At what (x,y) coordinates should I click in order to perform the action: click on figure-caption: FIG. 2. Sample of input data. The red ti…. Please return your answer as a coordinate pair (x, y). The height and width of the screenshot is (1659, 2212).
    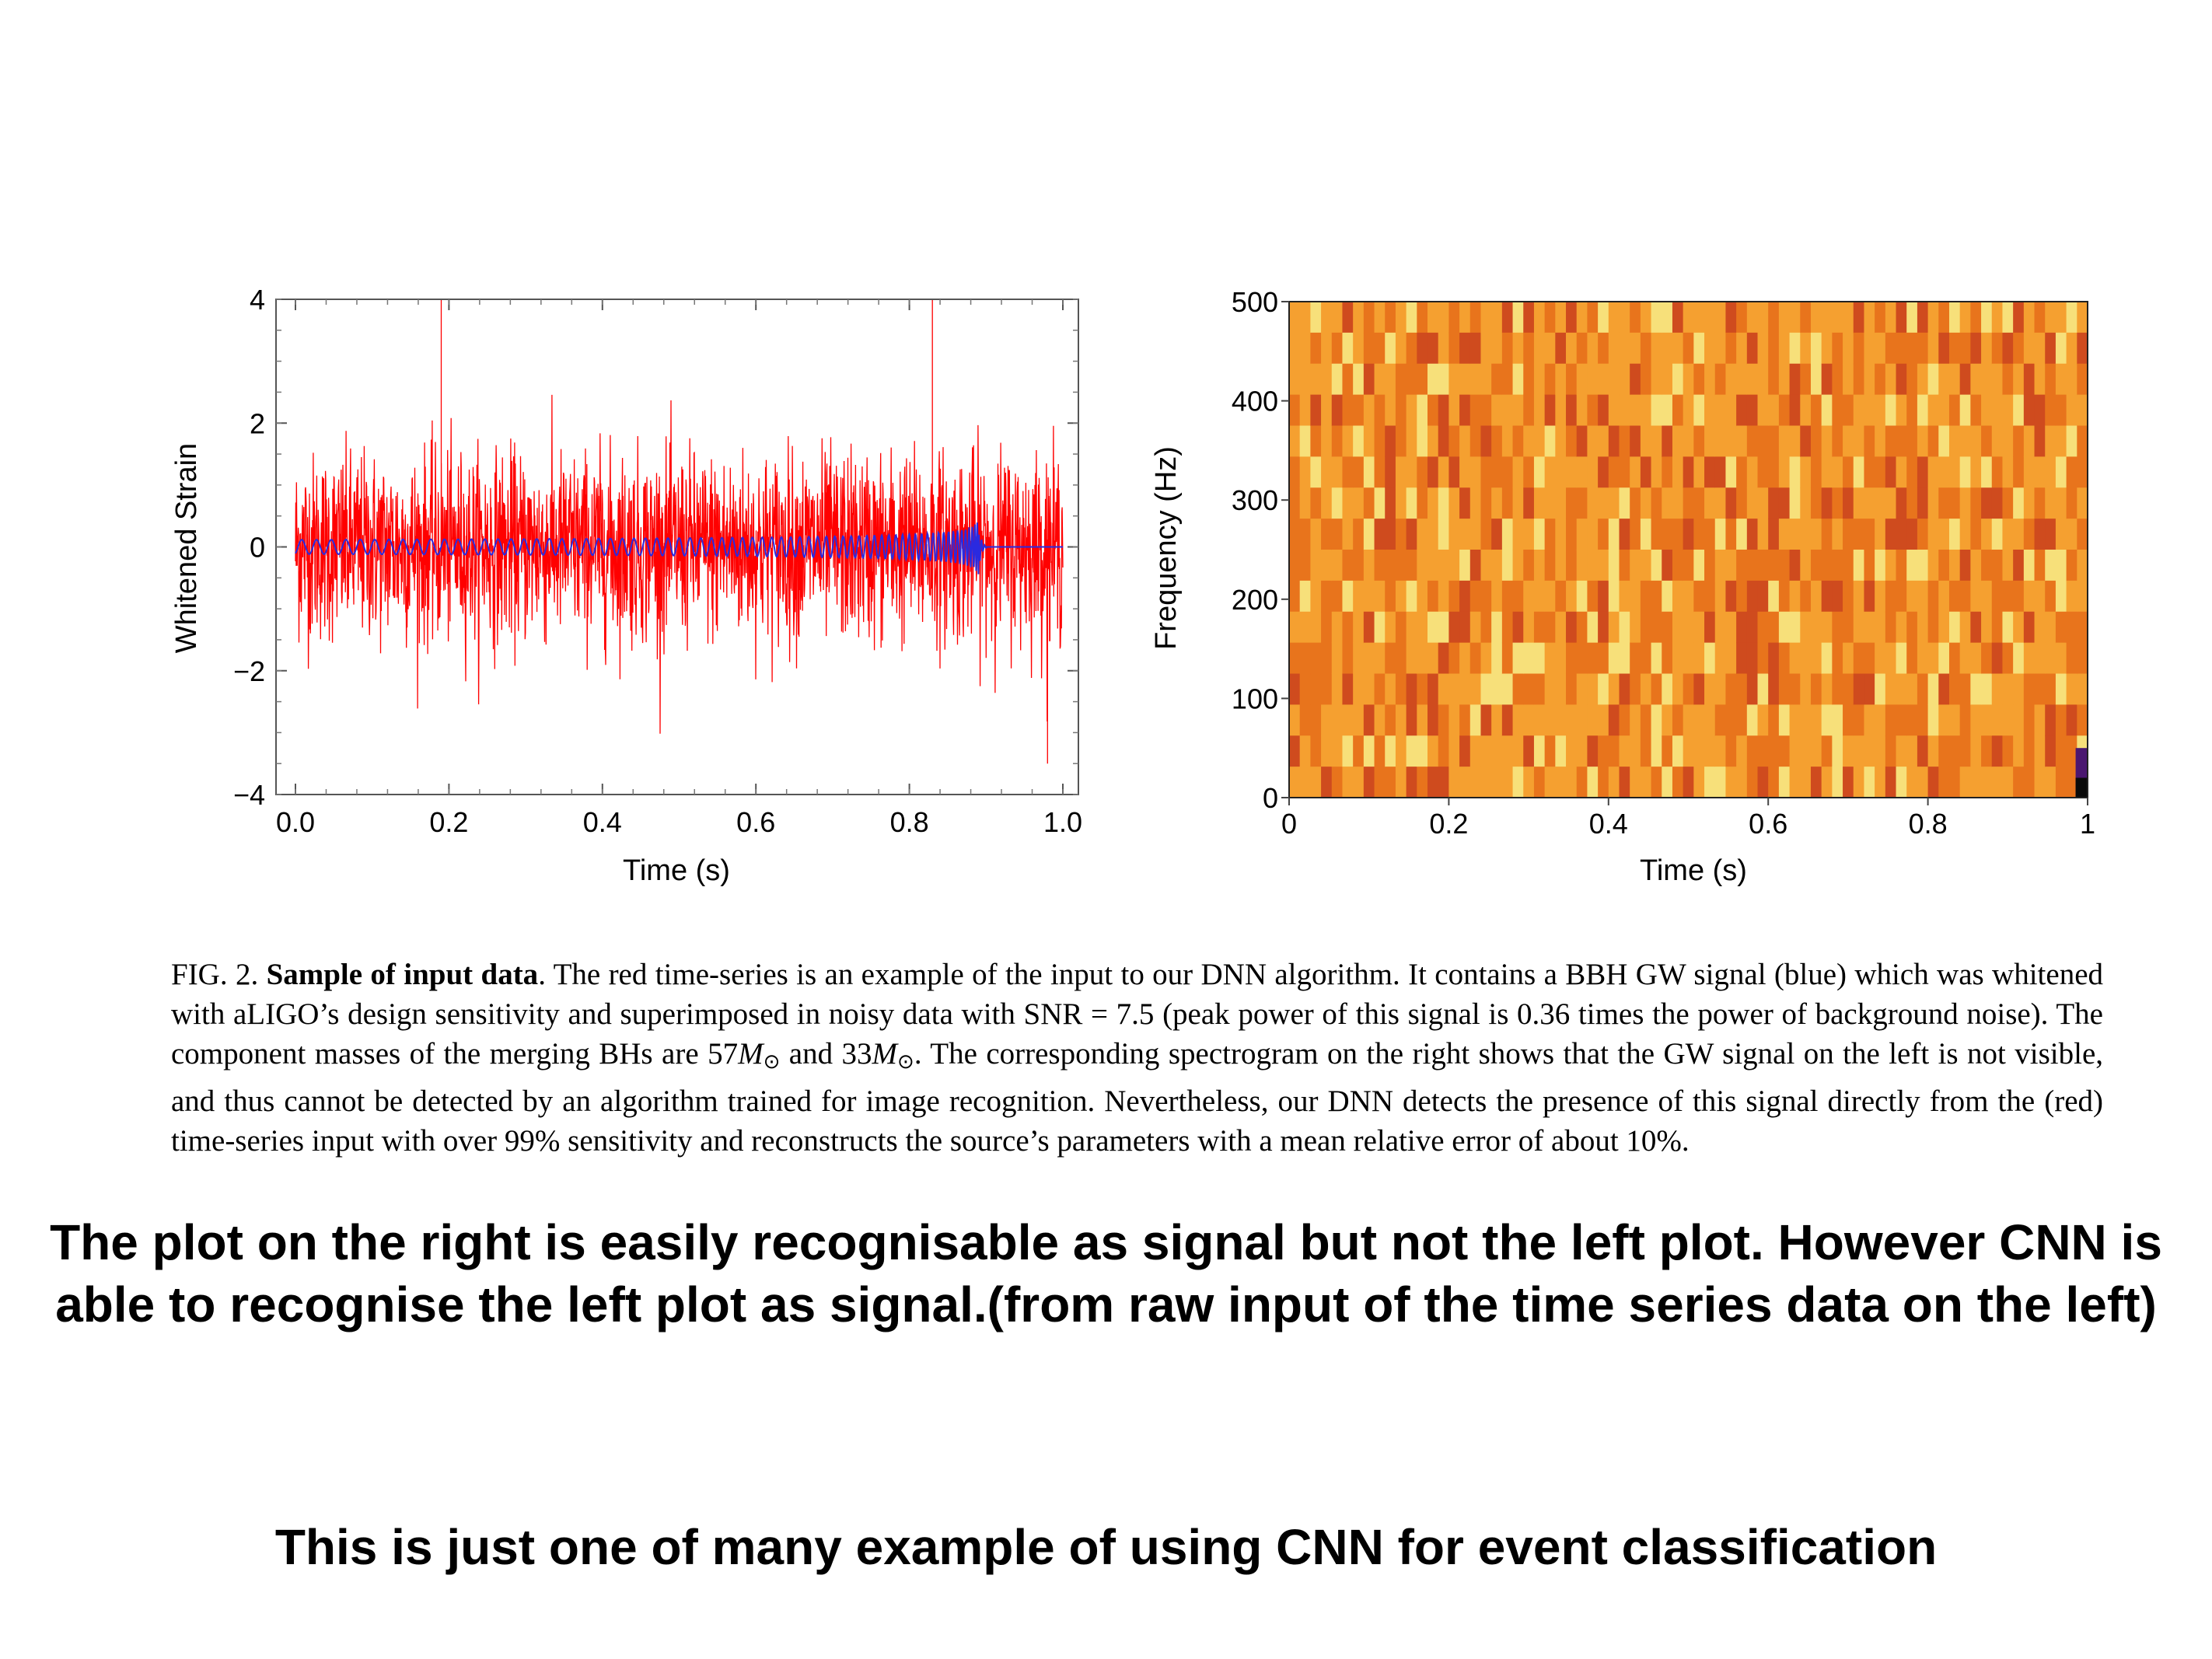
    Looking at the image, I should click on (1137, 1058).